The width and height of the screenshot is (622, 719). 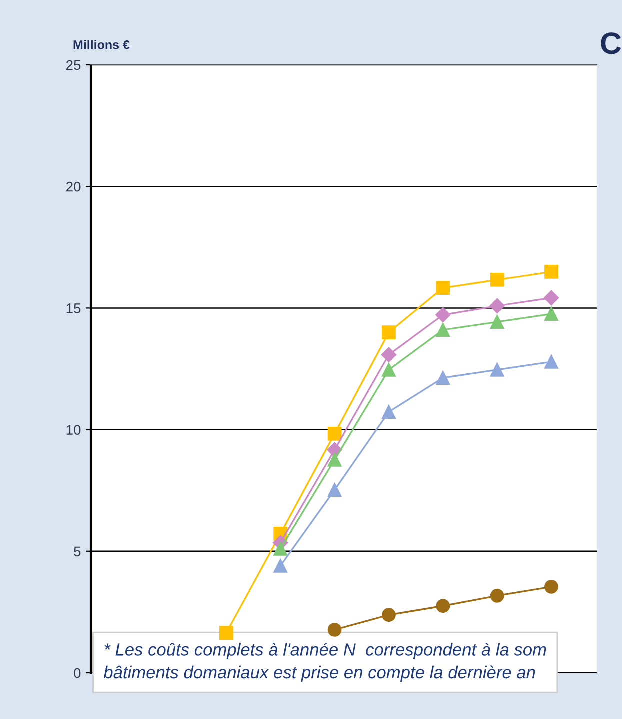 I want to click on annotation: * Les coûts complets à l'année N correspondent à la som bâtiments domaniaux est prise en compte la dernière an, so click(x=325, y=662).